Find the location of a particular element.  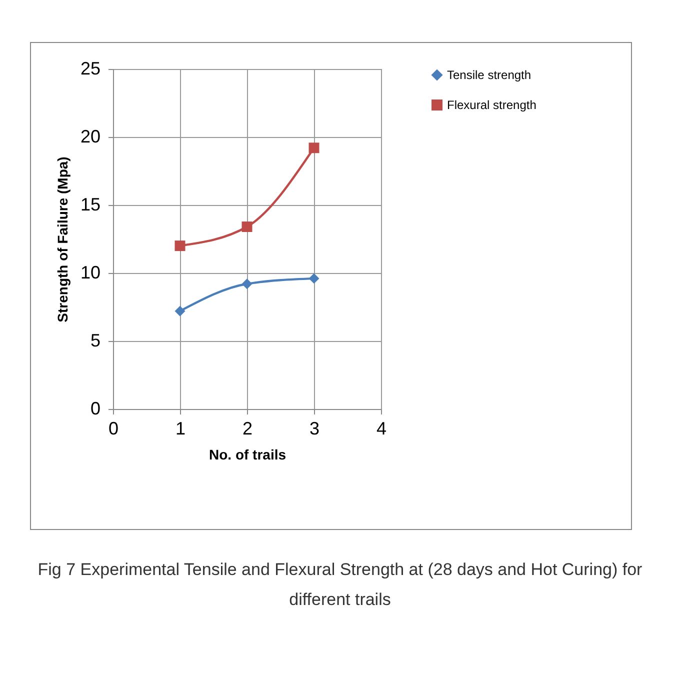

x-tick-label: 0 is located at coordinates (113, 428).